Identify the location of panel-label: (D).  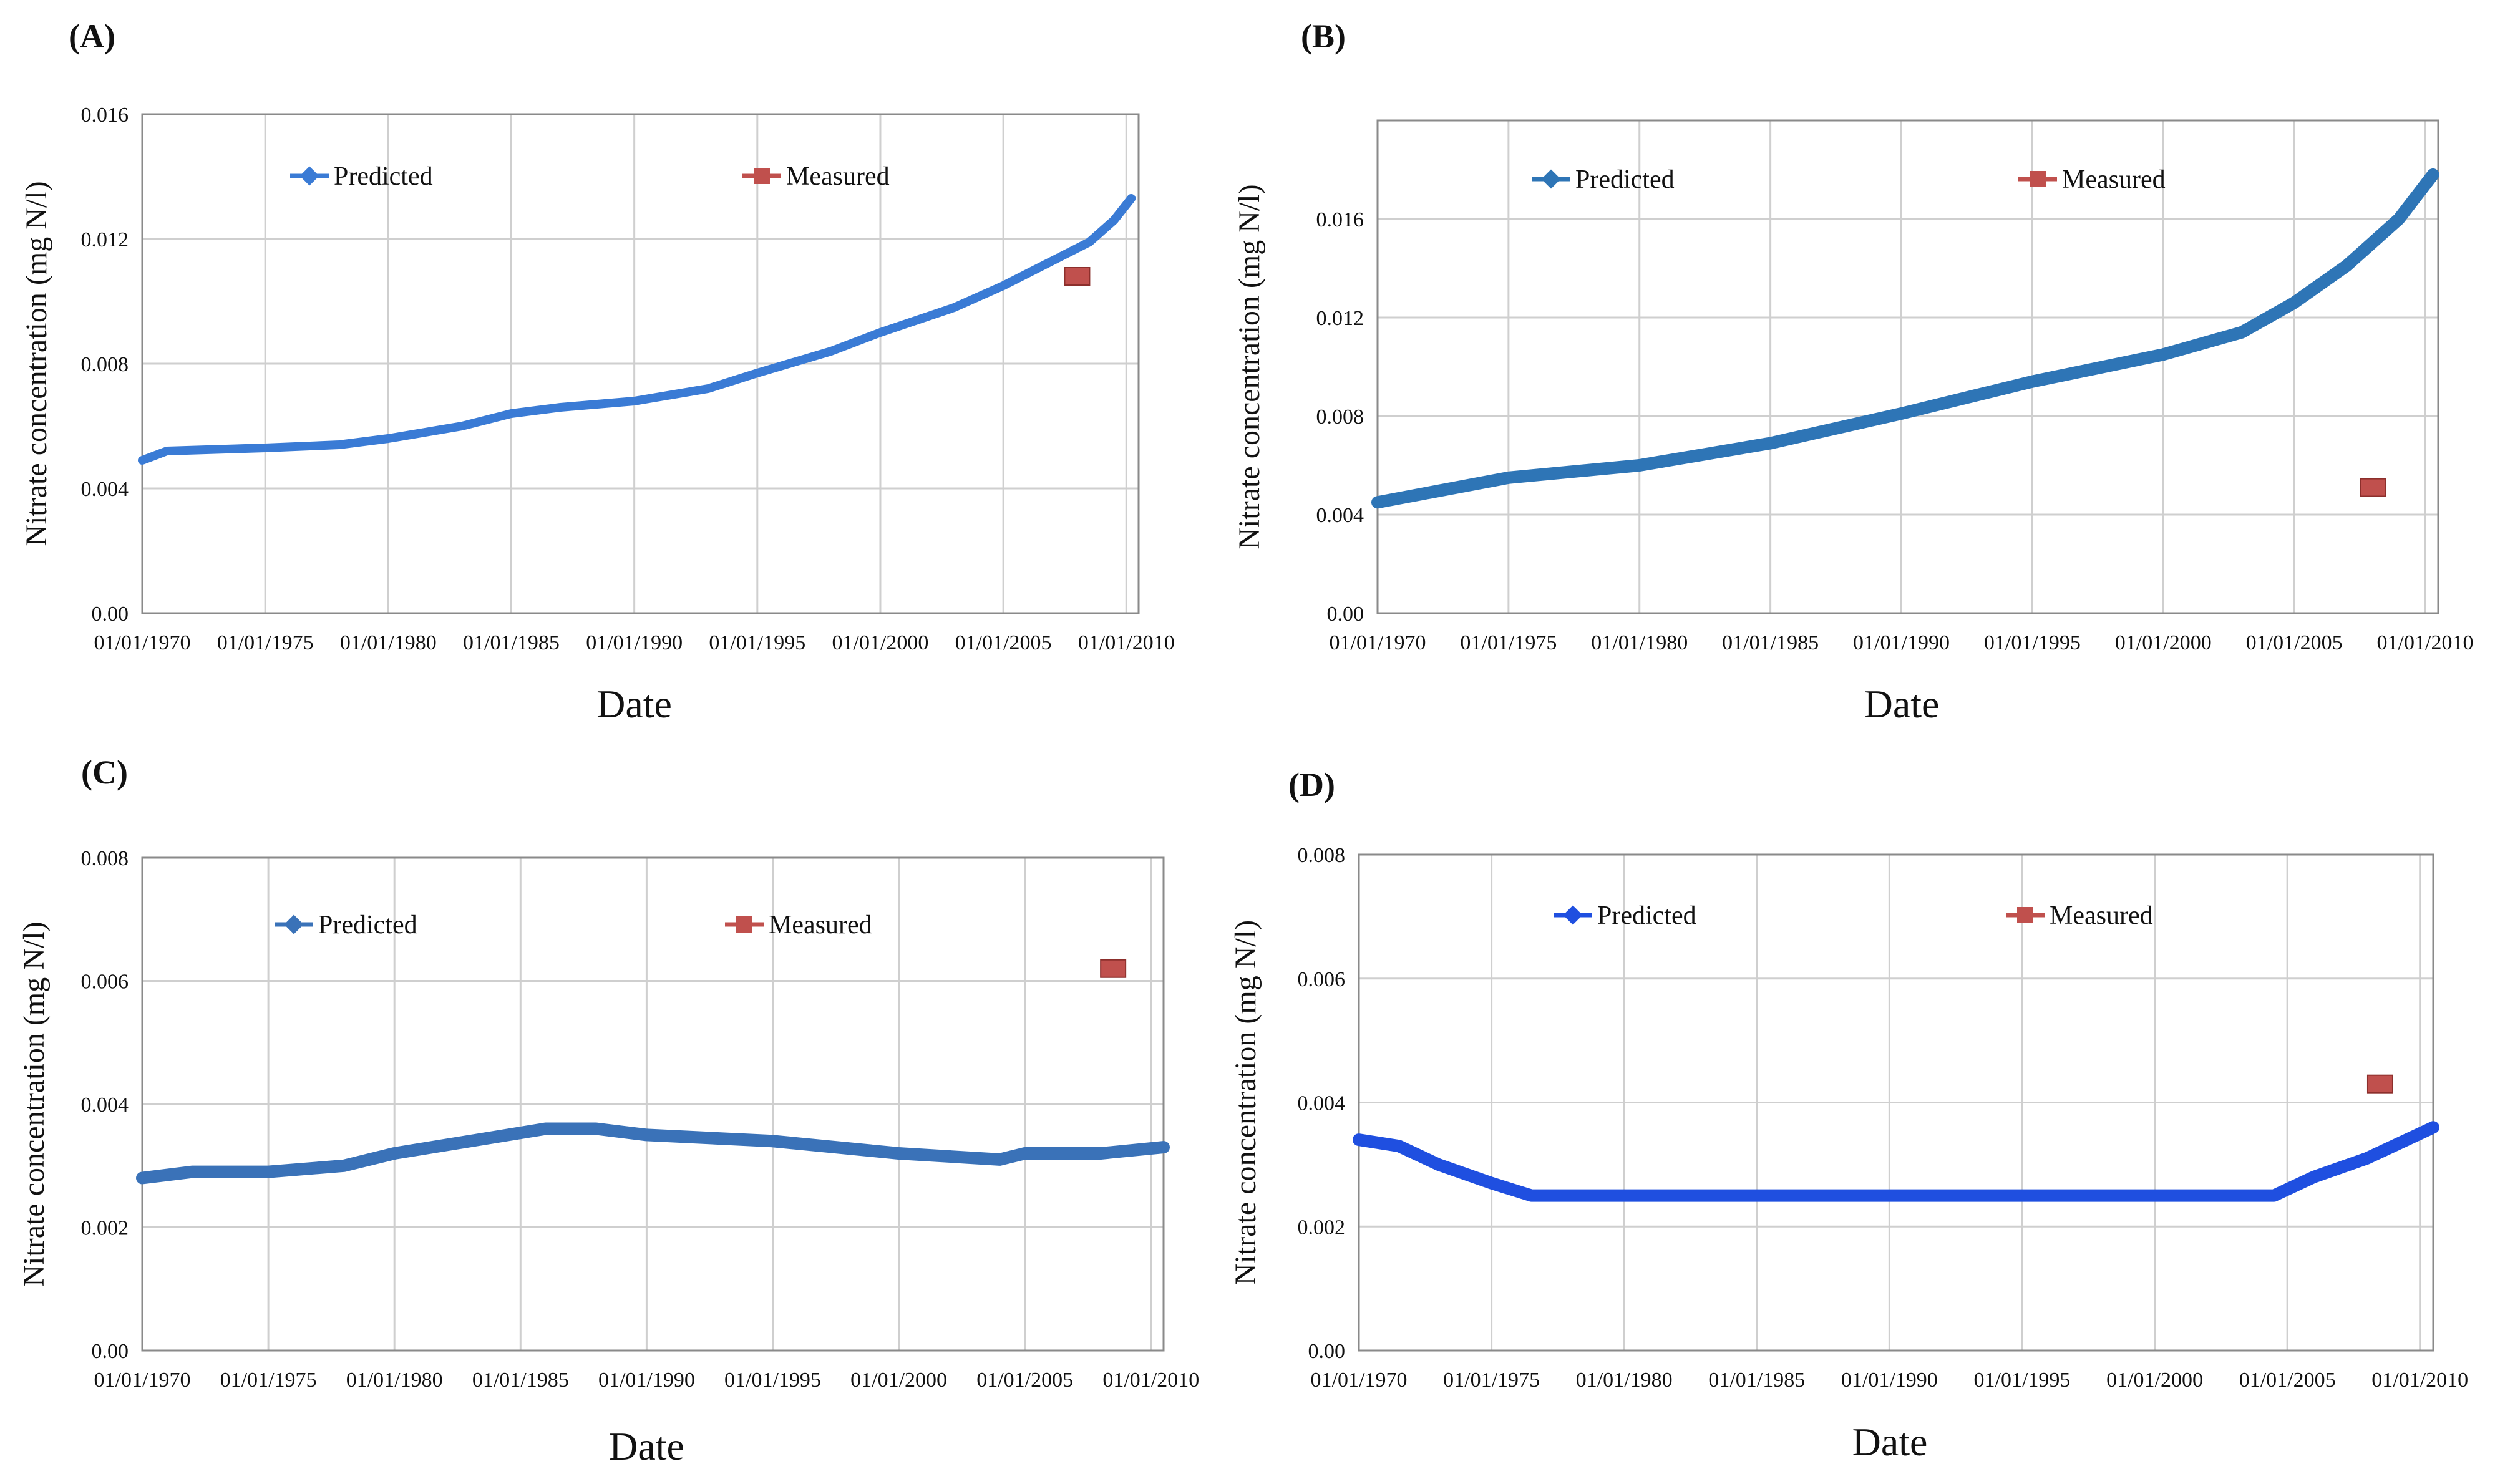
(1311, 784).